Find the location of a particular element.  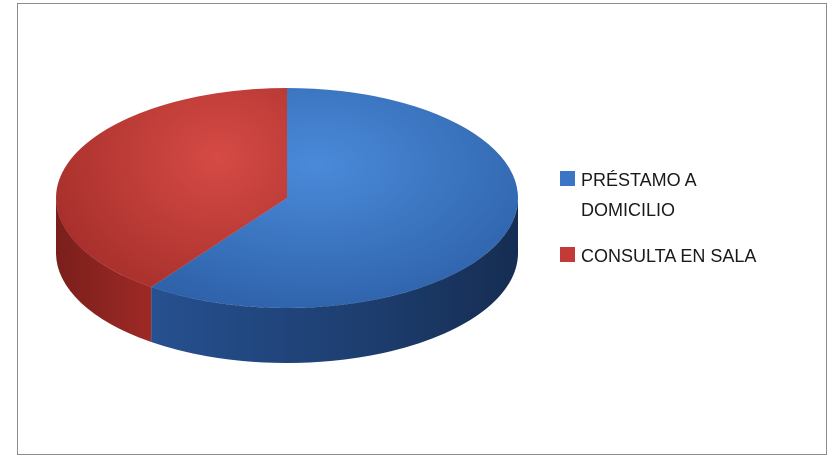

pie-slice-consulta is located at coordinates (171, 187).